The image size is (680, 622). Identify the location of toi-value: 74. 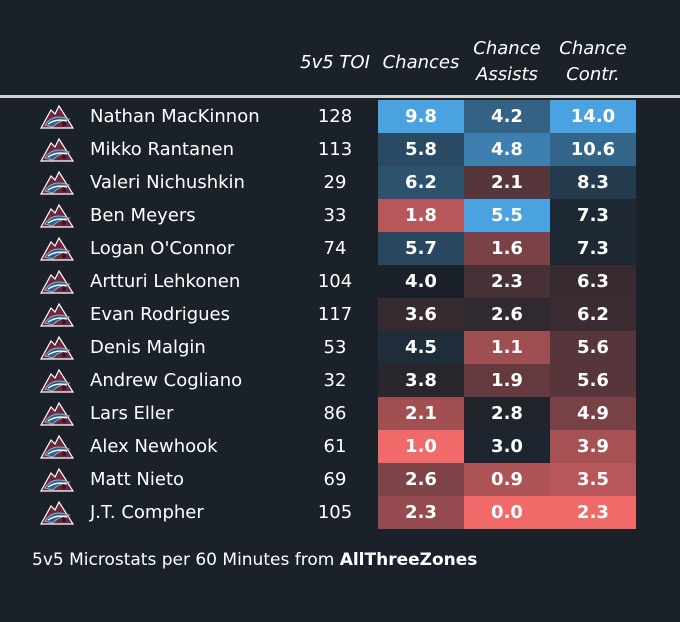
(335, 248).